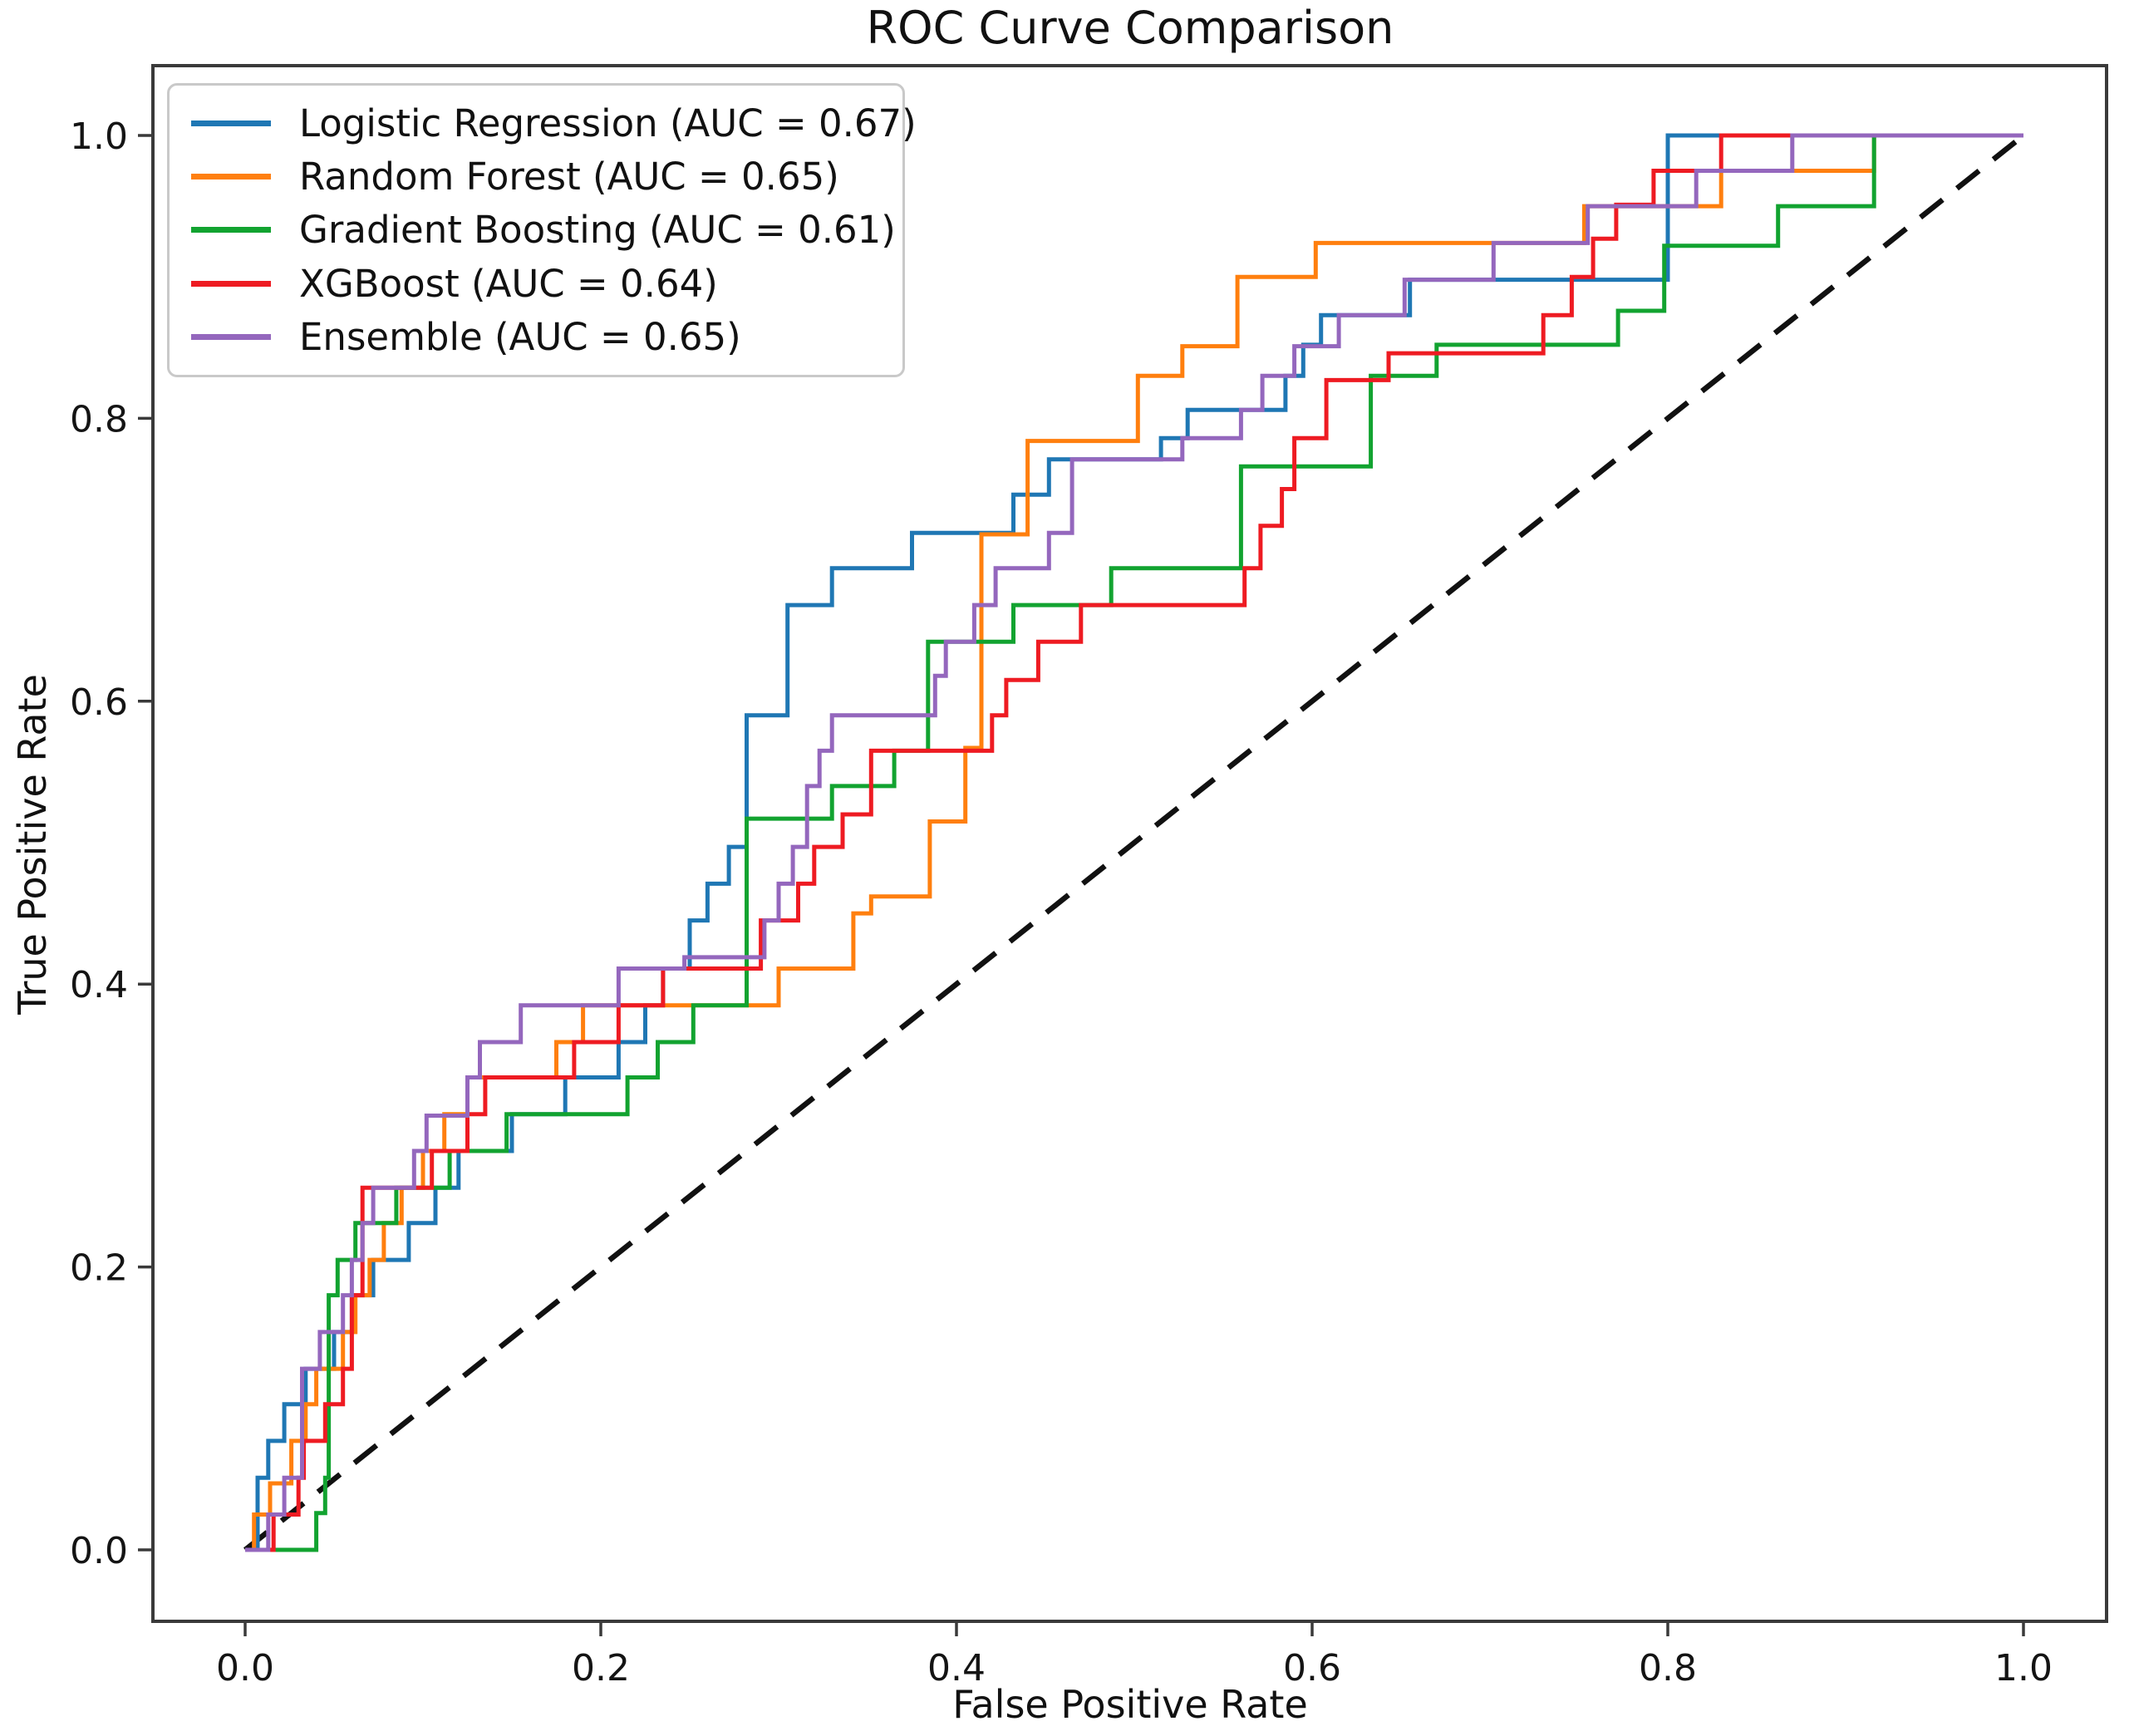 The image size is (2129, 1736). Describe the element at coordinates (508, 283) in the screenshot. I see `legend-label: XGBoost (AUC = 0.64)` at that location.